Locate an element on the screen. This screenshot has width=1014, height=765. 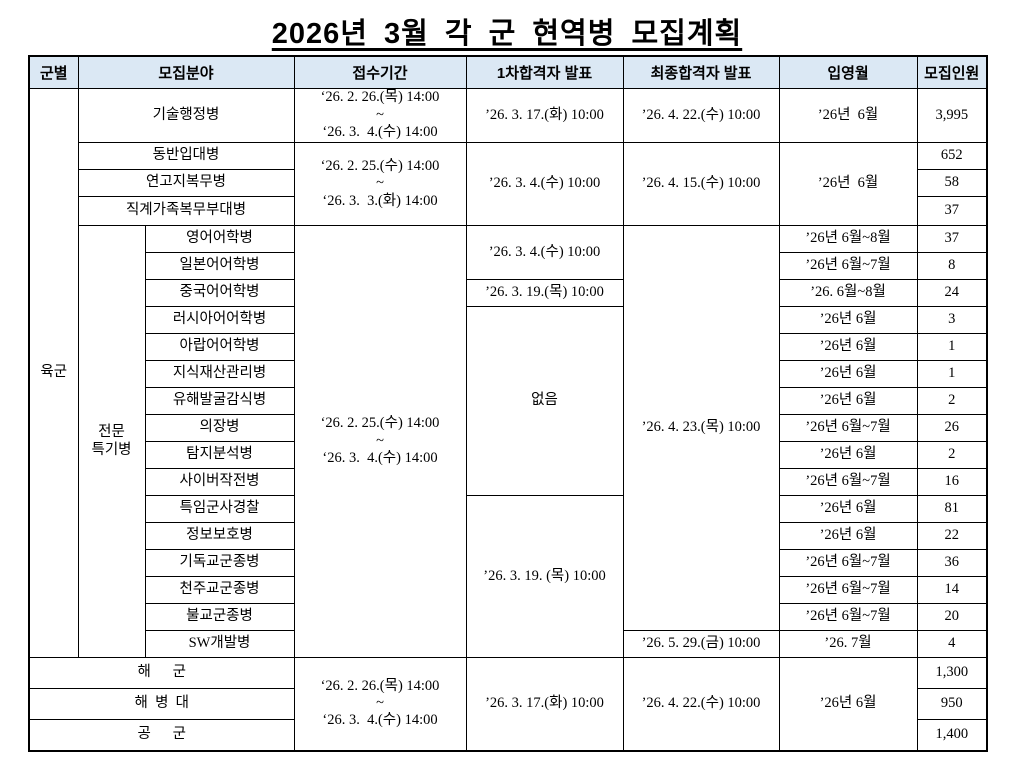
cell-enlist-month: ’26. 7월 is located at coordinates (848, 644).